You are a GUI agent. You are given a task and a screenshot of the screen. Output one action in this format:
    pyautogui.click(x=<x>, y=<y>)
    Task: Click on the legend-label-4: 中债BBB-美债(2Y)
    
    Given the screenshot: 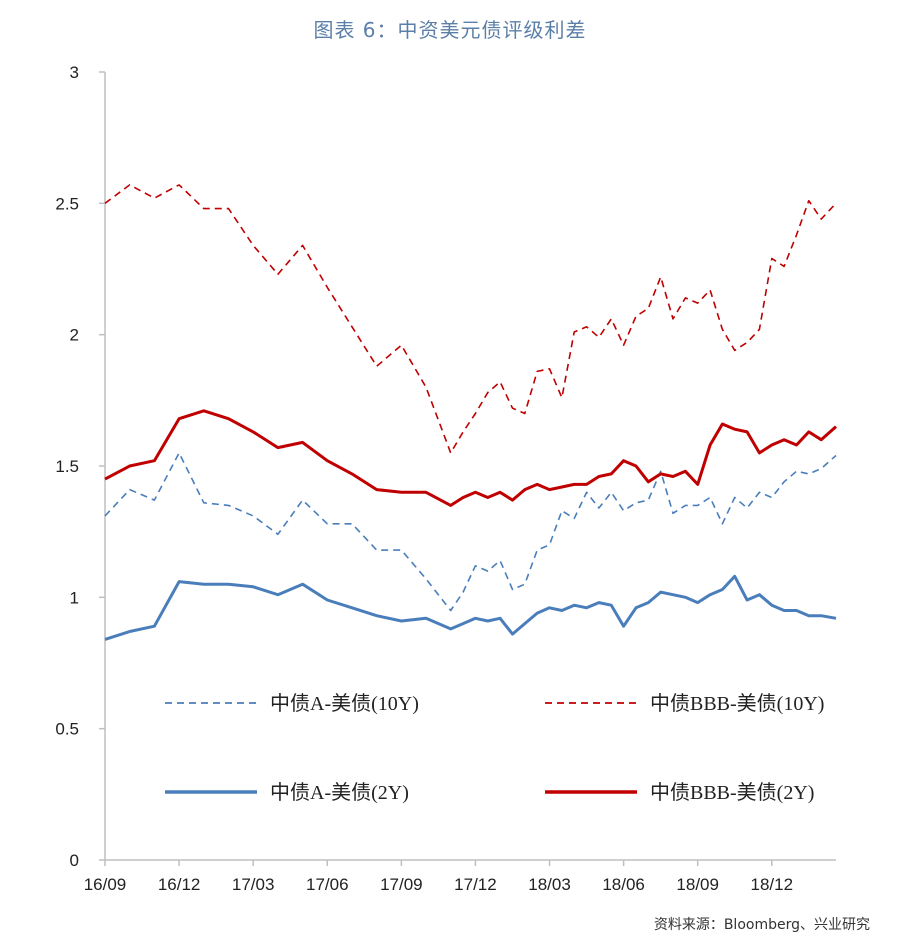 What is the action you would take?
    pyautogui.click(x=732, y=792)
    